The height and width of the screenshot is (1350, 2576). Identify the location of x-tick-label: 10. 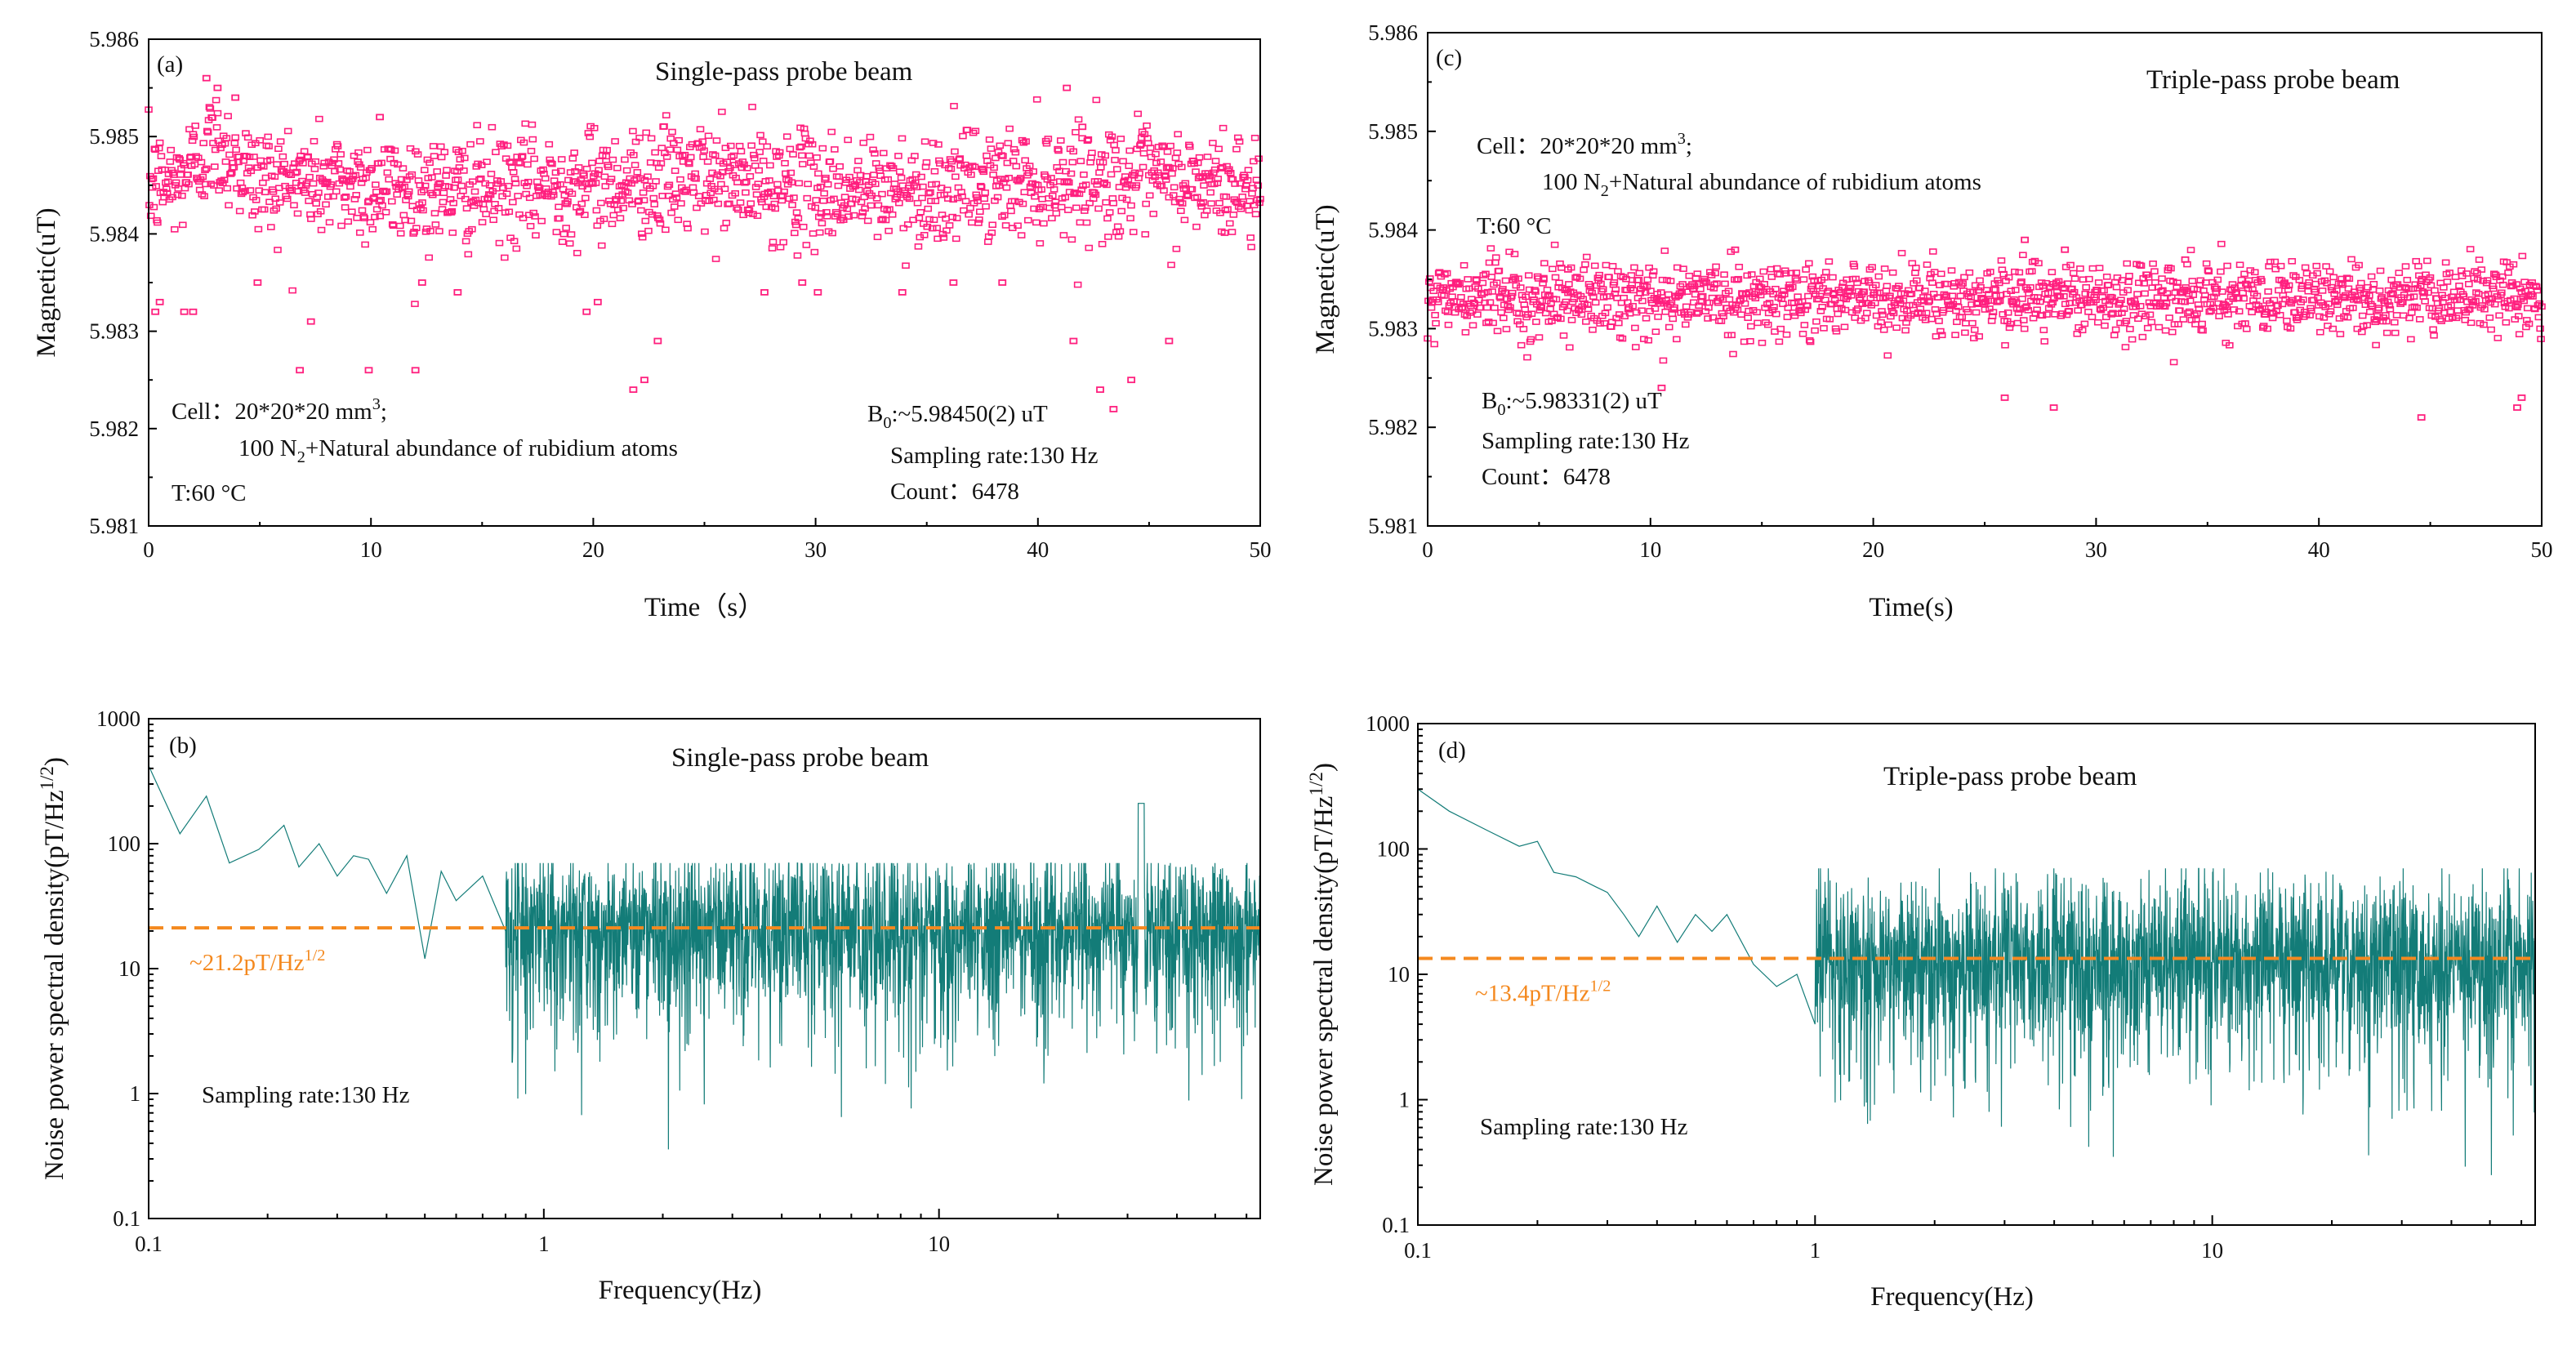
(371, 549).